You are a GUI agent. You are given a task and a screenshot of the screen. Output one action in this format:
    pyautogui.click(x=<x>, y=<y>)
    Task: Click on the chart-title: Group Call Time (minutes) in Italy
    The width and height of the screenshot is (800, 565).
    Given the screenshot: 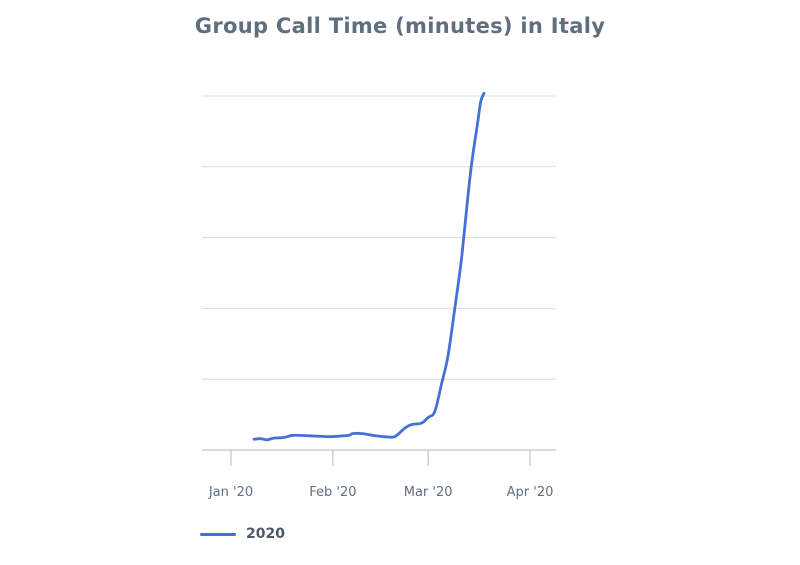 What is the action you would take?
    pyautogui.click(x=400, y=26)
    